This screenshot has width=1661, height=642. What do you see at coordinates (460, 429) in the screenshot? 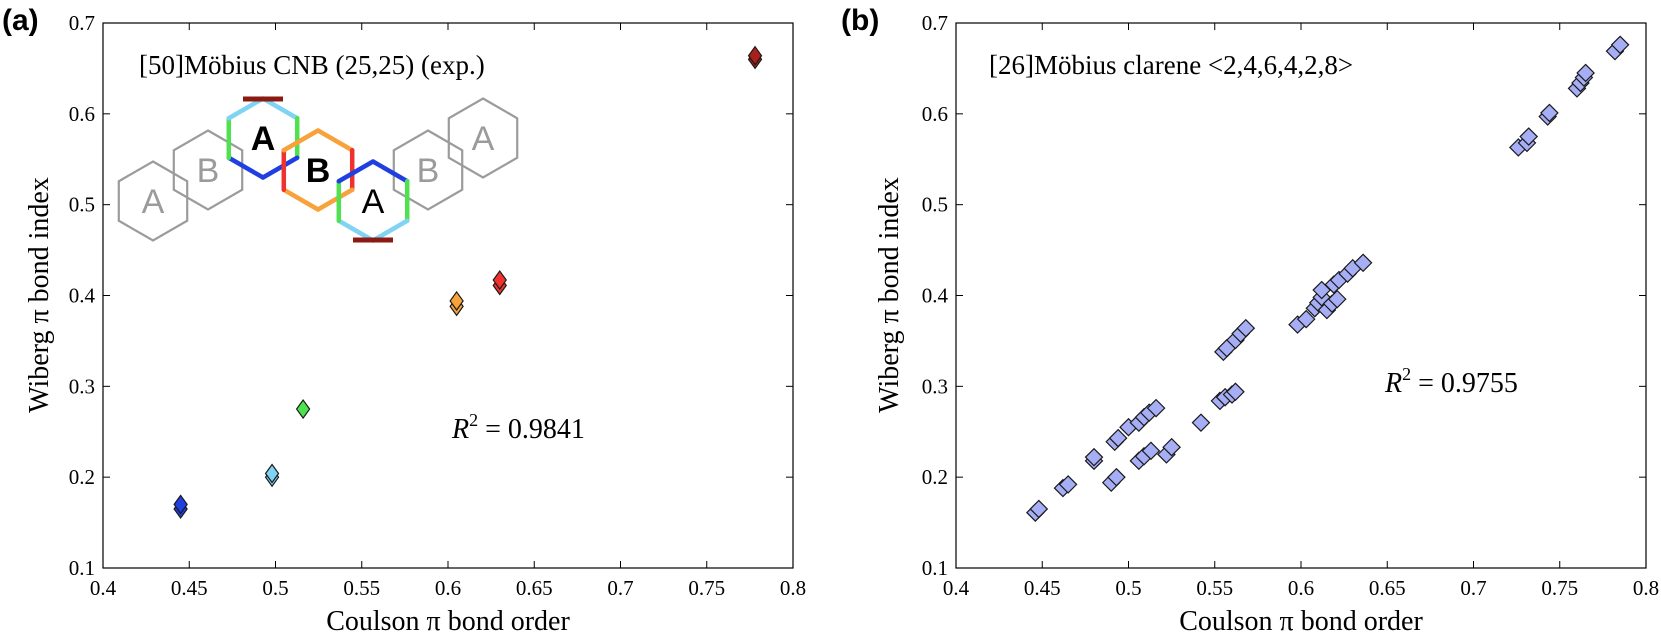
I see `panel-a-r2-label: R` at bounding box center [460, 429].